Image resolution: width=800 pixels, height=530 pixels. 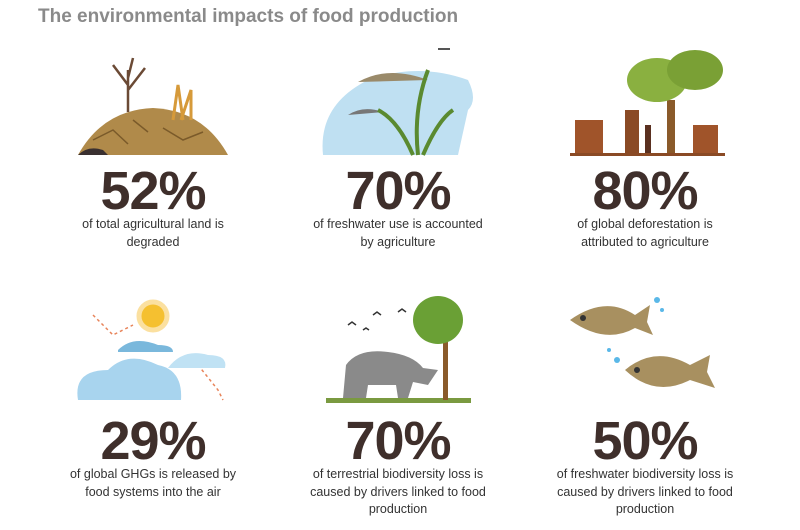 I want to click on terrestrial-icon, so click(x=398, y=349).